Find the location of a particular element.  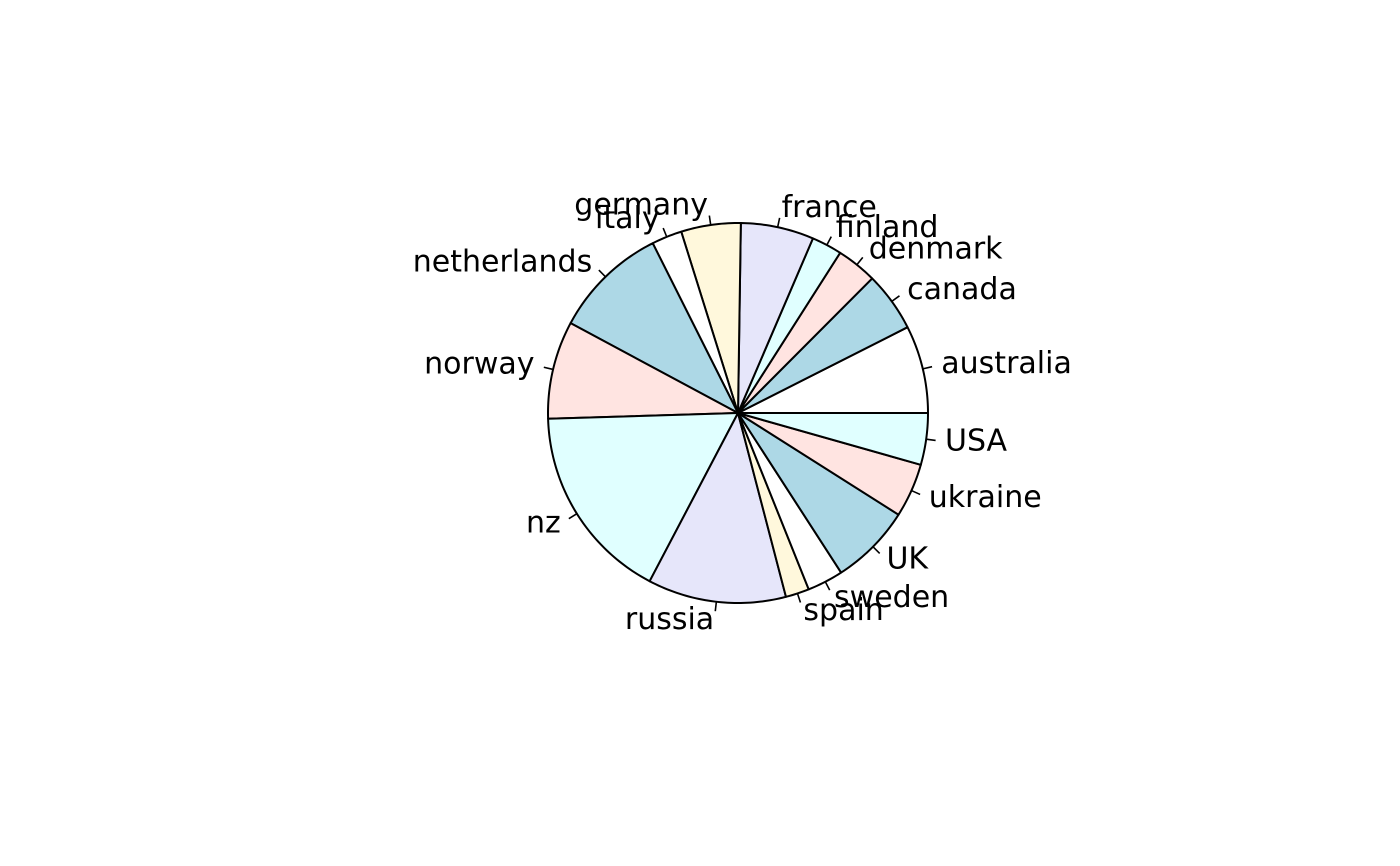

slice-canada is located at coordinates (823, 345).